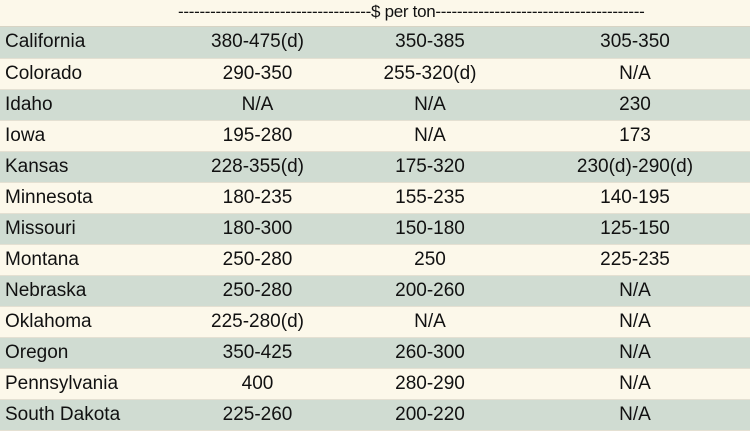 The image size is (750, 431). What do you see at coordinates (87, 260) in the screenshot?
I see `state-name-cell: Montana` at bounding box center [87, 260].